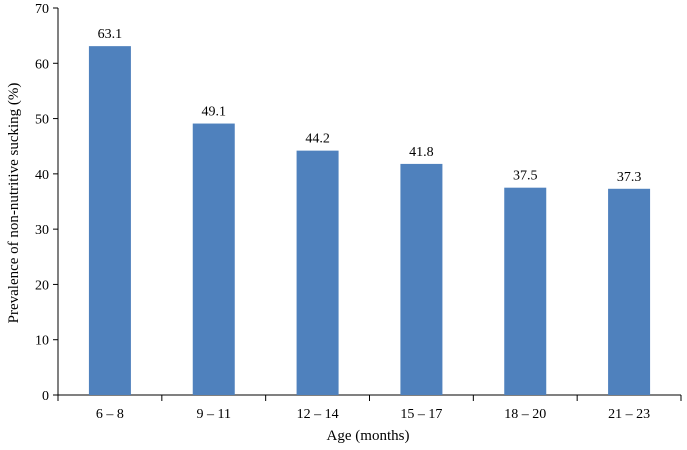 The height and width of the screenshot is (450, 687). I want to click on y-tick-label: 30, so click(42, 230).